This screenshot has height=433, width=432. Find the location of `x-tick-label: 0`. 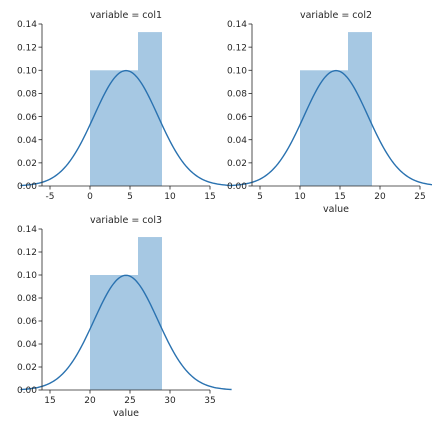

x-tick-label: 0 is located at coordinates (90, 197).